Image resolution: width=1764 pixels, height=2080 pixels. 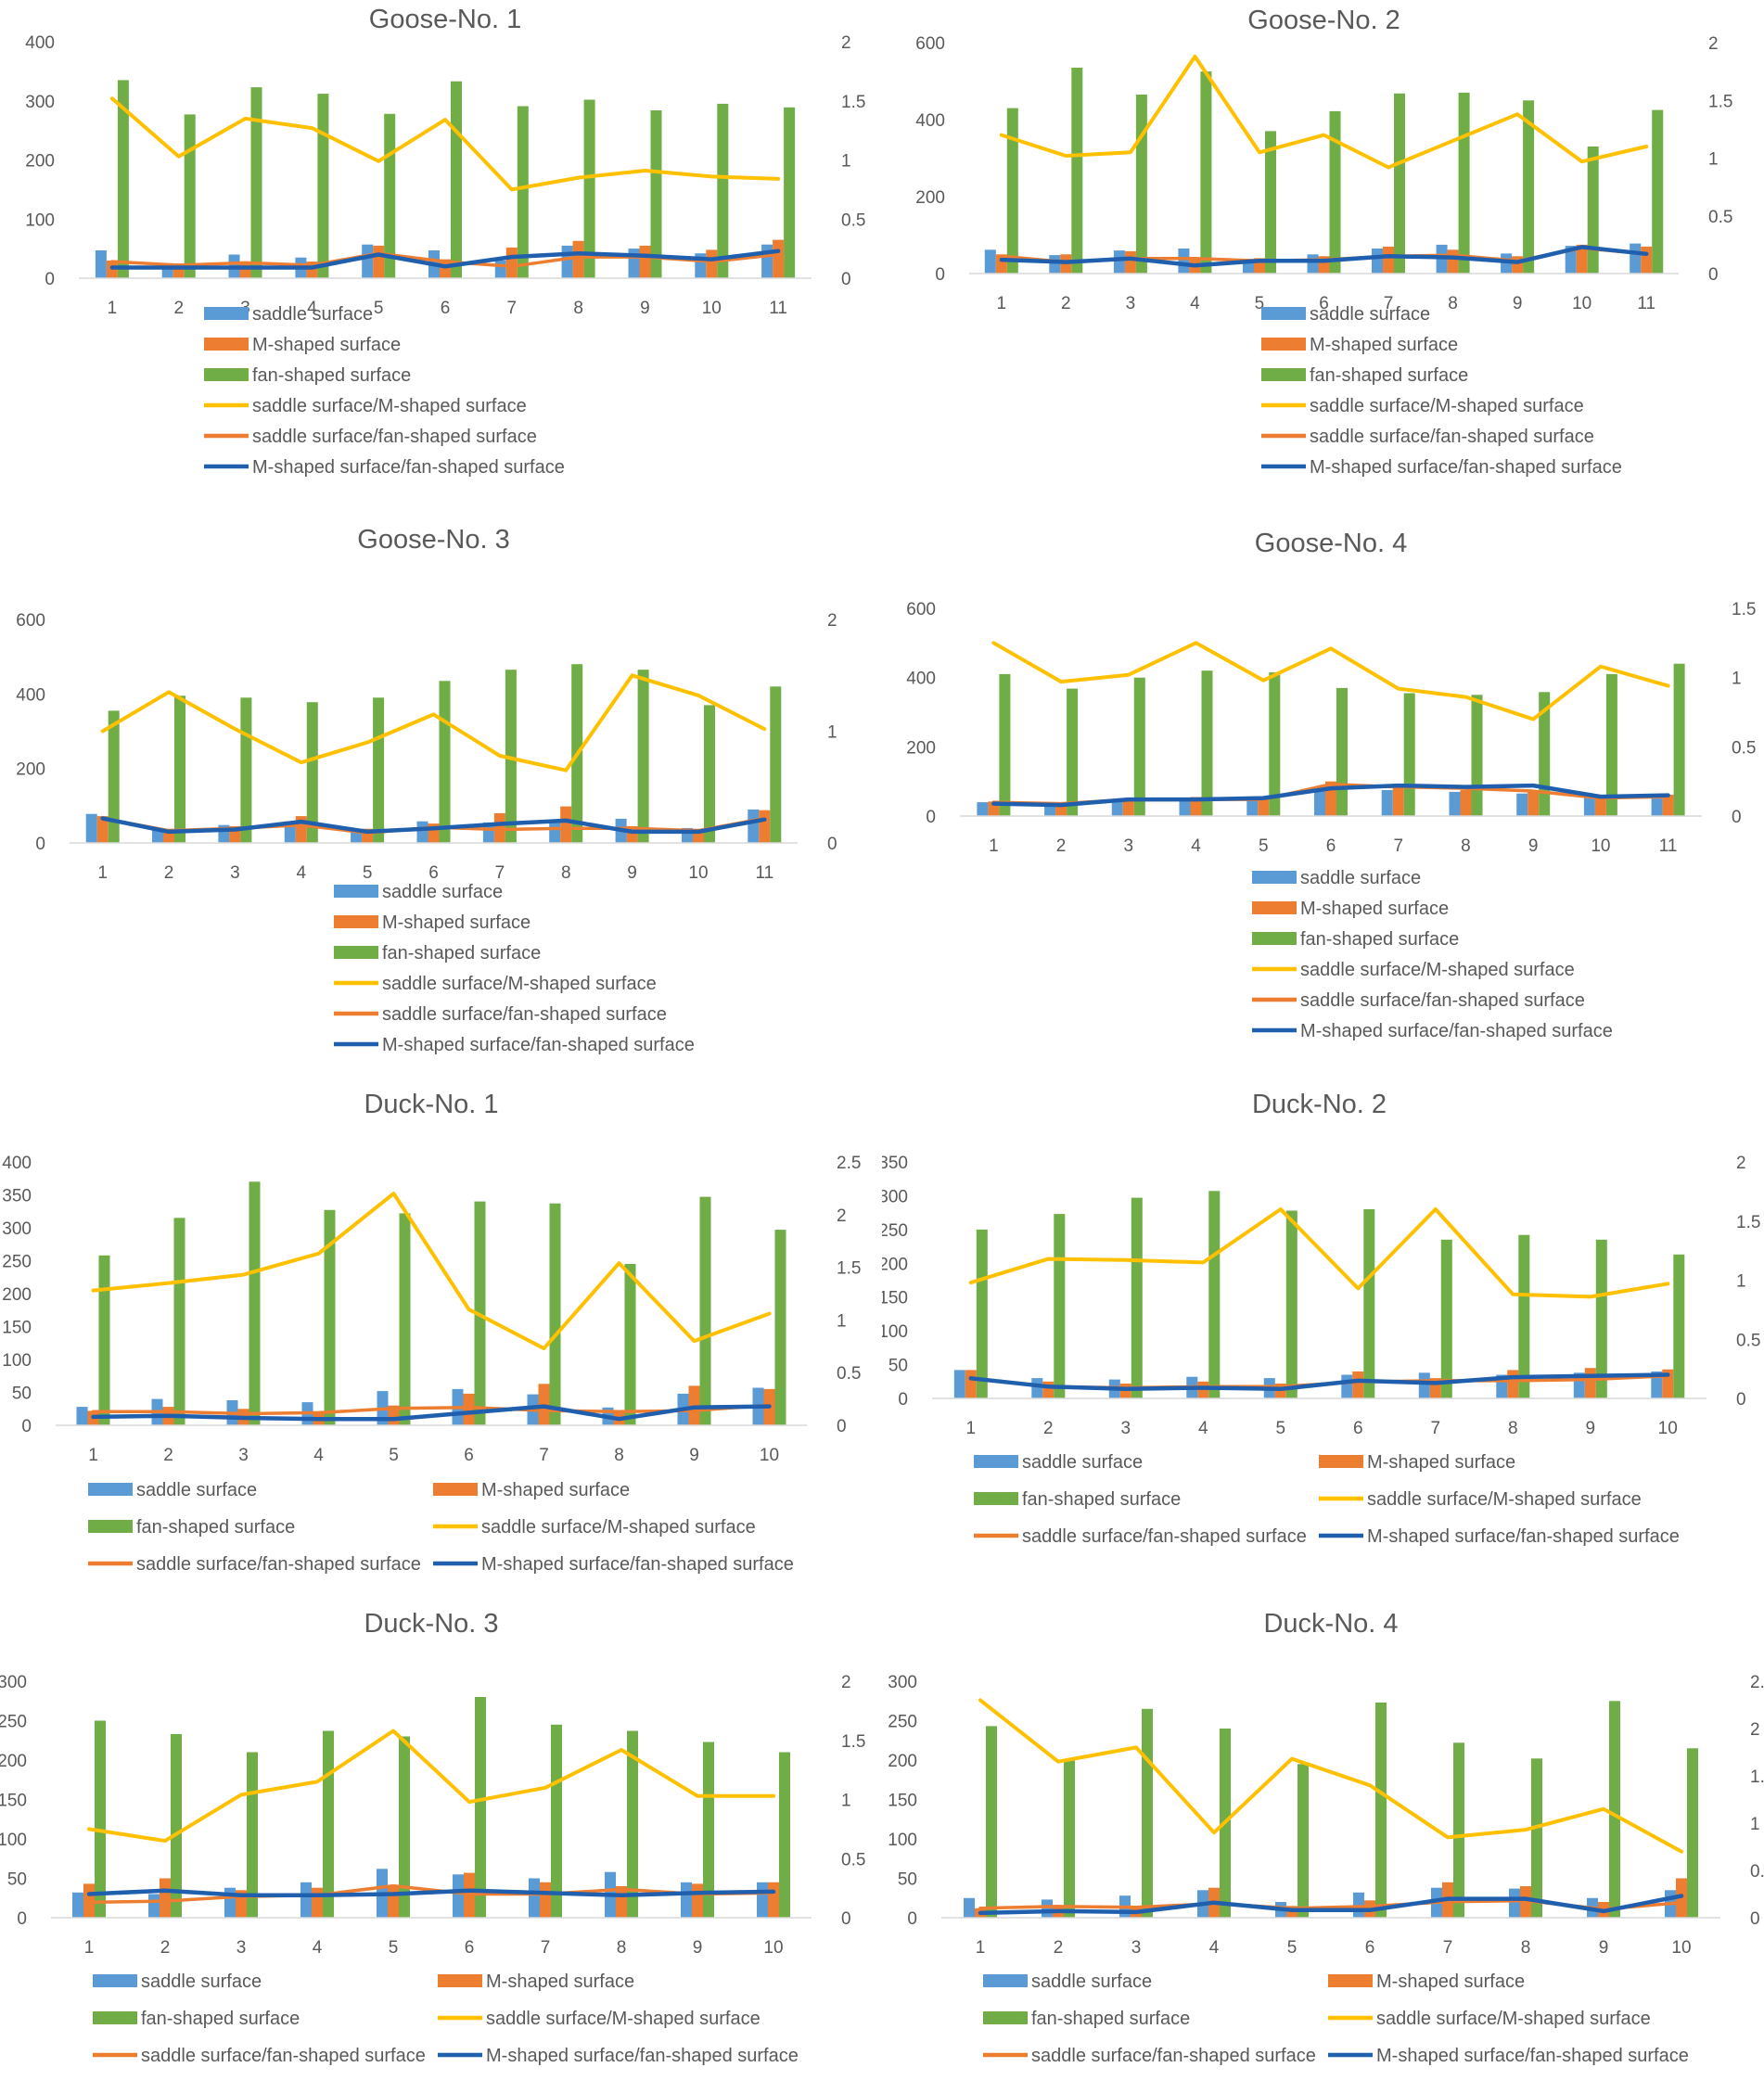 I want to click on line-duck-no-3-s1, so click(x=431, y=1786).